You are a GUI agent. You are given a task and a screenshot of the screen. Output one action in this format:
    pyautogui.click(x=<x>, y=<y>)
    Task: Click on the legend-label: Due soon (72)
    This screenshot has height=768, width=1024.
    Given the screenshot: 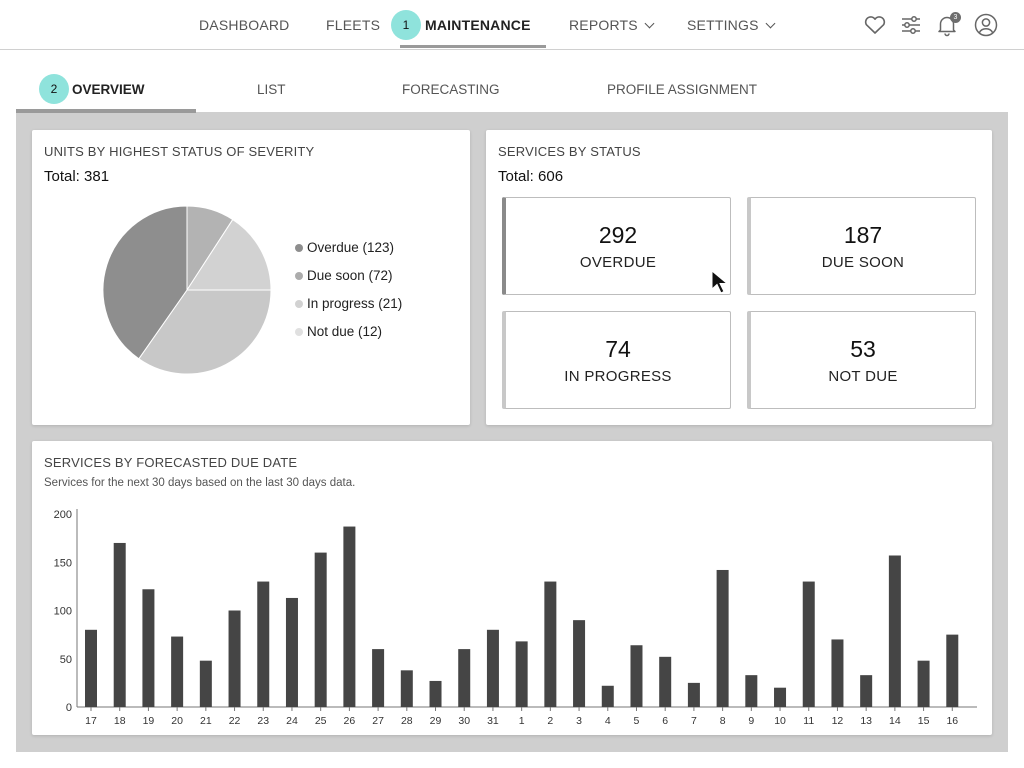 What is the action you would take?
    pyautogui.click(x=350, y=275)
    